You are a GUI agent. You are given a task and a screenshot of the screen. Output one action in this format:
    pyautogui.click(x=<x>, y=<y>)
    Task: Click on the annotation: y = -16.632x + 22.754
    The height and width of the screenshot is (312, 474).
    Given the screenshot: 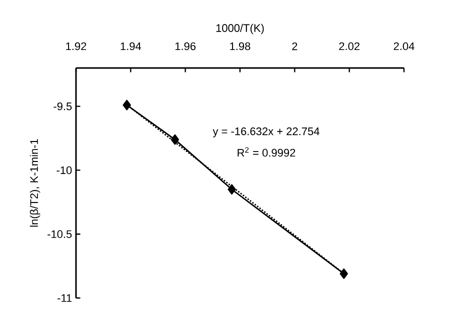 What is the action you would take?
    pyautogui.click(x=266, y=132)
    